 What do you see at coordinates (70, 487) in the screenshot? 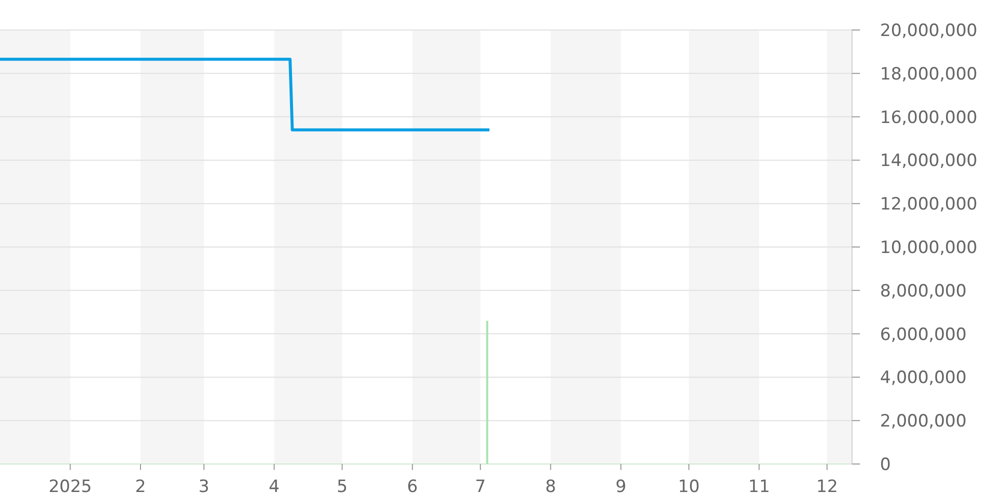
I see `x-tick-label: 2025` at bounding box center [70, 487].